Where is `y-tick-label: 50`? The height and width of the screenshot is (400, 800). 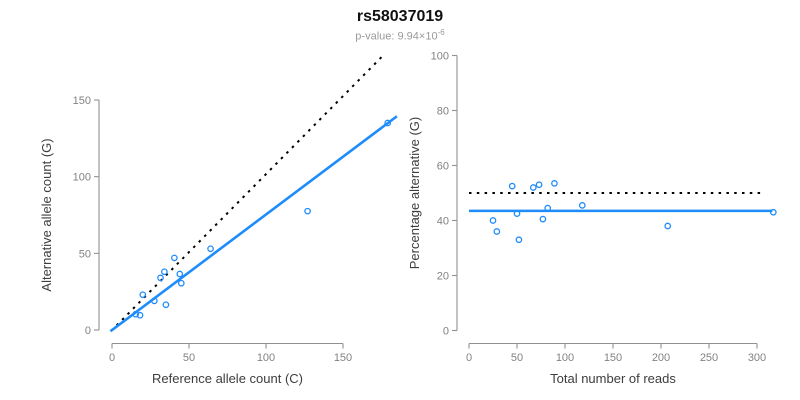 y-tick-label: 50 is located at coordinates (85, 254).